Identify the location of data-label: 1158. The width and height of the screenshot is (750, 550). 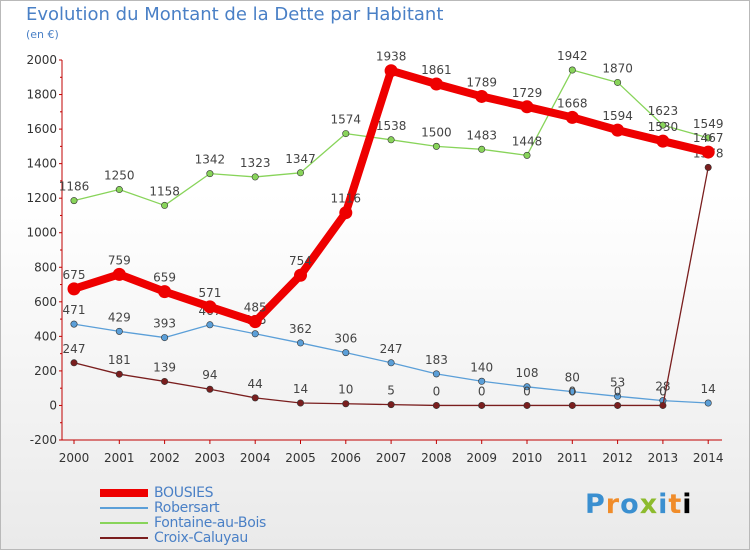
(164, 191).